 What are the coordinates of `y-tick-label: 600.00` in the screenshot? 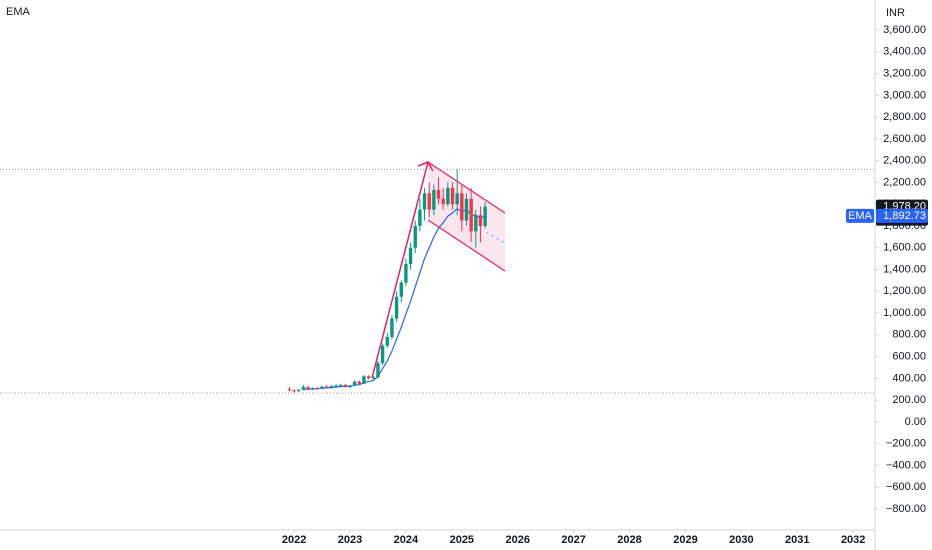 It's located at (909, 357).